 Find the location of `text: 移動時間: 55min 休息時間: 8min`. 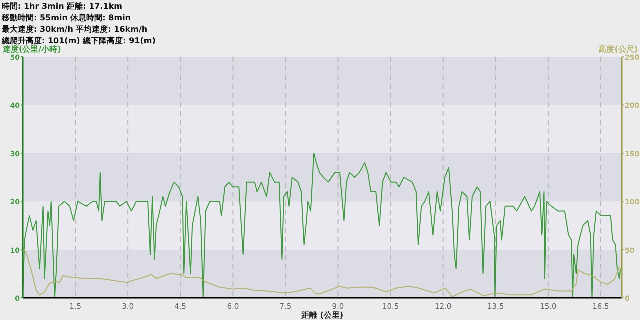

text: 移動時間: 55min 休息時間: 8min is located at coordinates (66, 18).